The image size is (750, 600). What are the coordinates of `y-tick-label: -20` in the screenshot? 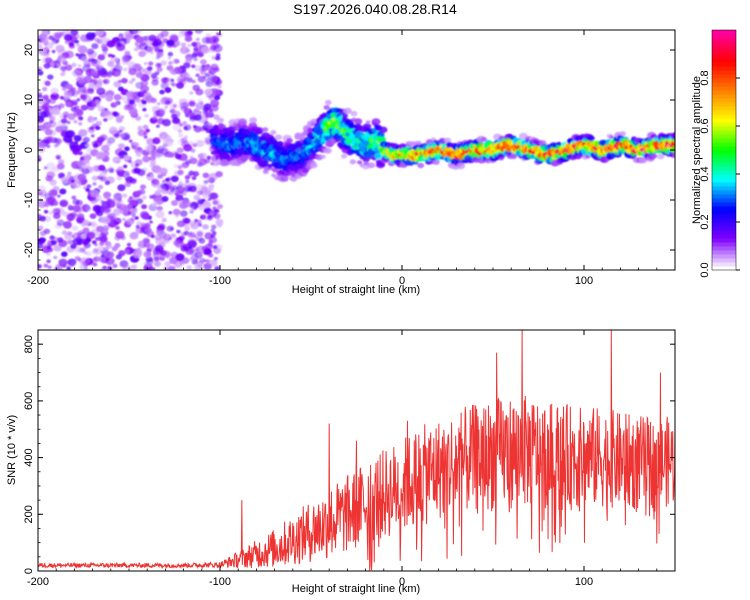 It's located at (29, 250).